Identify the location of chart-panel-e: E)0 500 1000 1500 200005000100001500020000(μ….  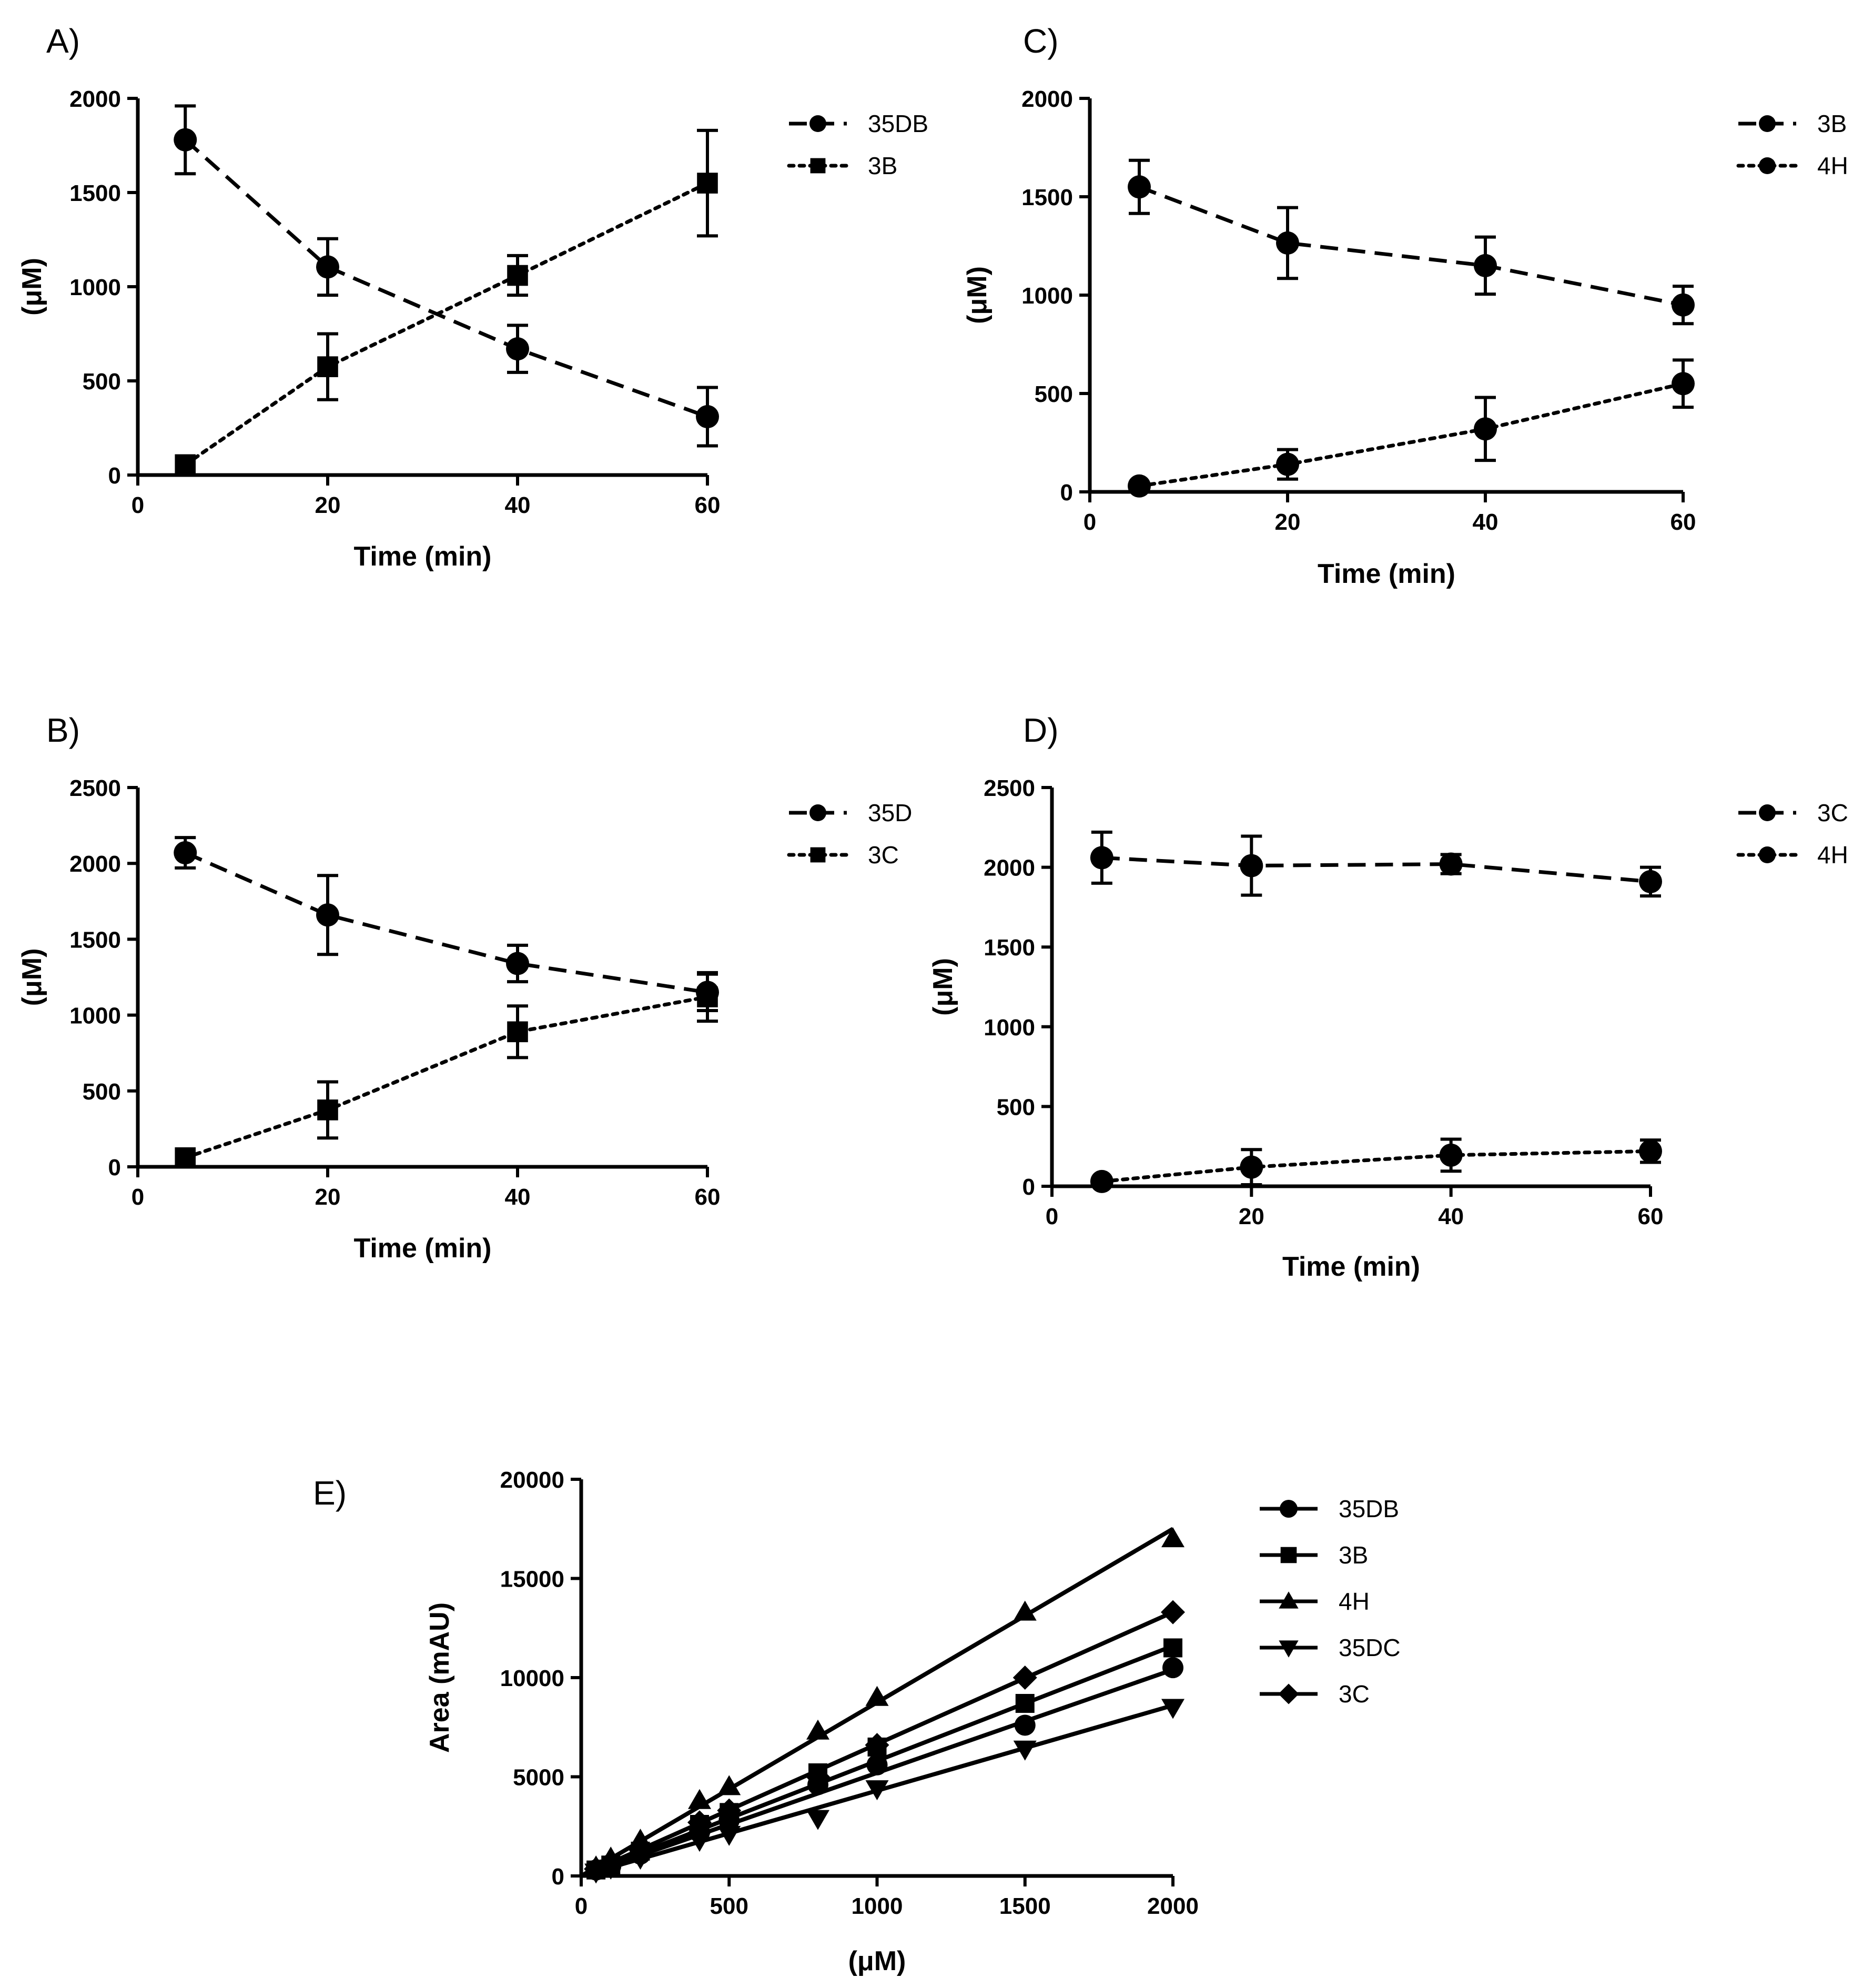
(857, 1722).